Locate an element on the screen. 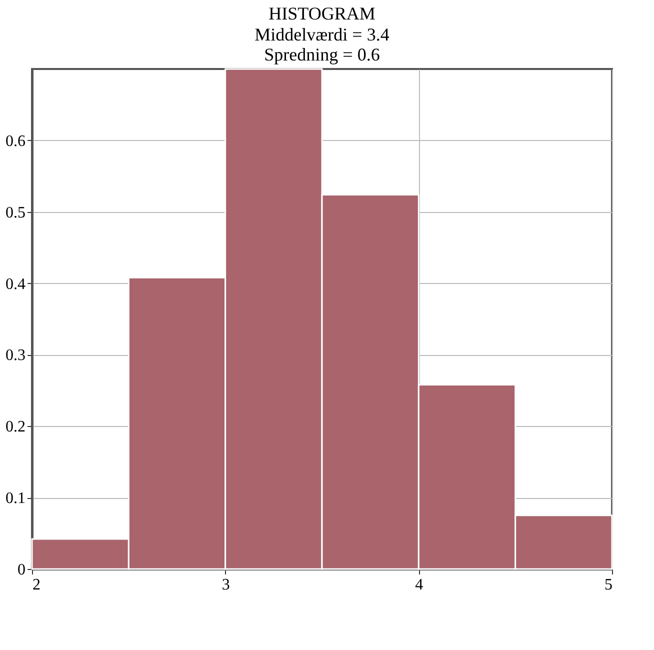 This screenshot has width=654, height=650. y-tick-label: 0.2 is located at coordinates (16, 427).